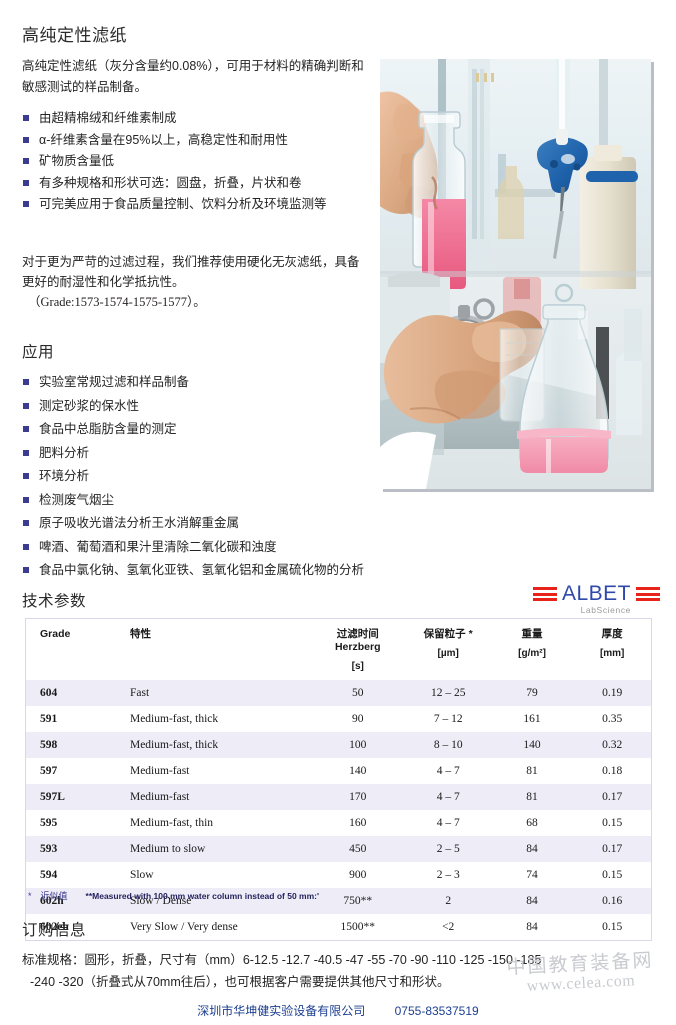  What do you see at coordinates (71, 771) in the screenshot?
I see `cell-grade: 597` at bounding box center [71, 771].